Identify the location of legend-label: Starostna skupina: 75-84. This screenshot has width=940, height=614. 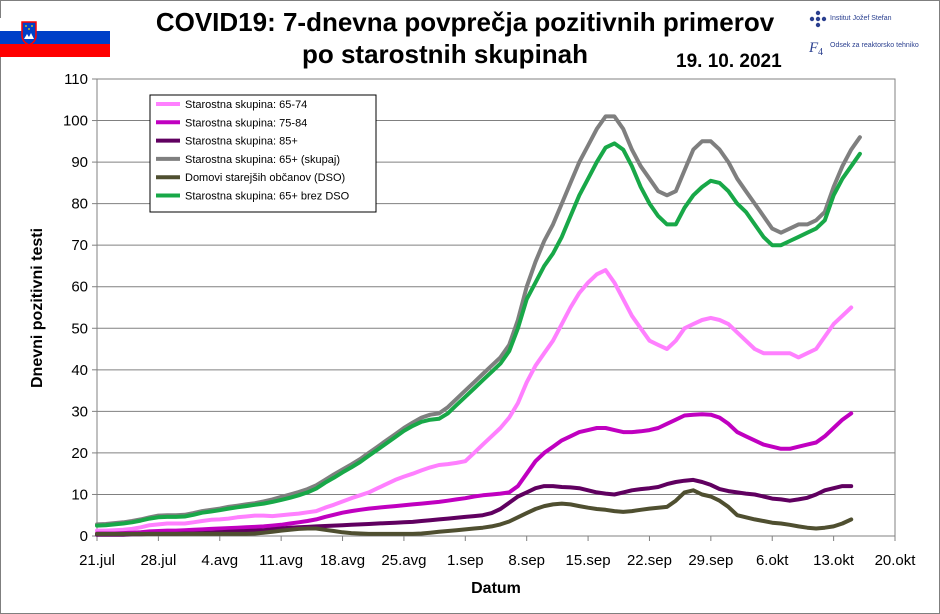
(246, 123).